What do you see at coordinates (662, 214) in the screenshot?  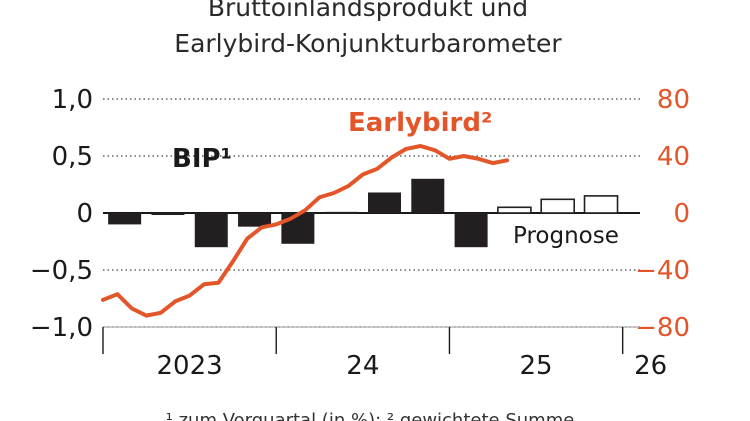 I see `right-axis-ticks: −80 −40 0 40 80` at bounding box center [662, 214].